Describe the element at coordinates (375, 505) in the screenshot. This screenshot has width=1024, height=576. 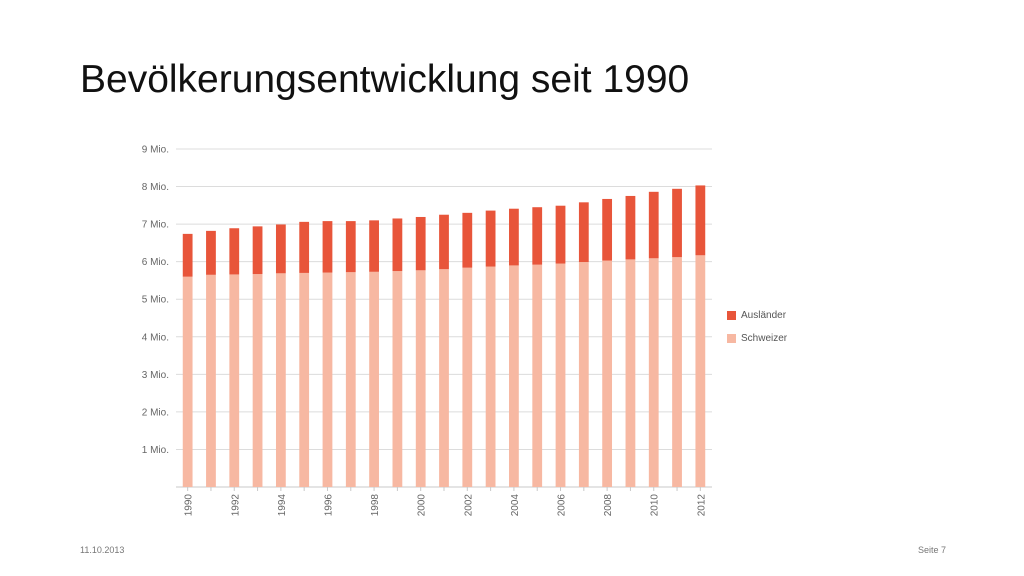
I see `x-tick-label: 1998` at that location.